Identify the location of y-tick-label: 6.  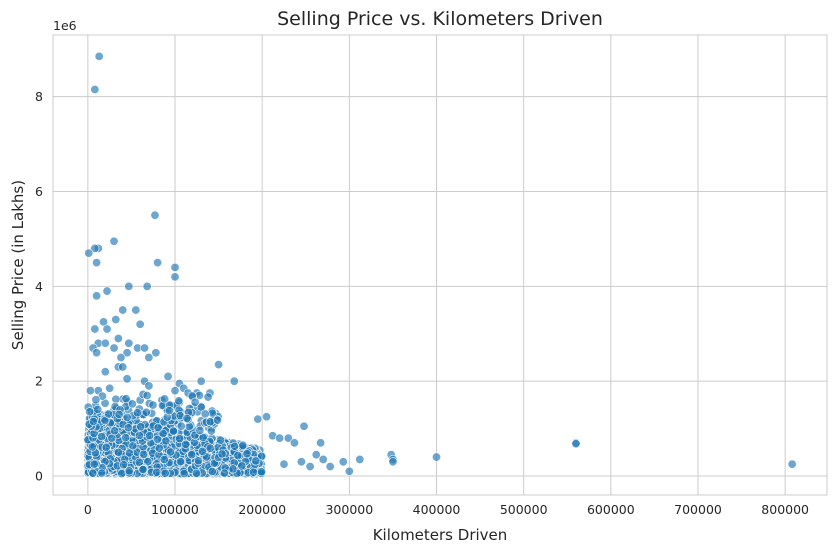
(39, 191).